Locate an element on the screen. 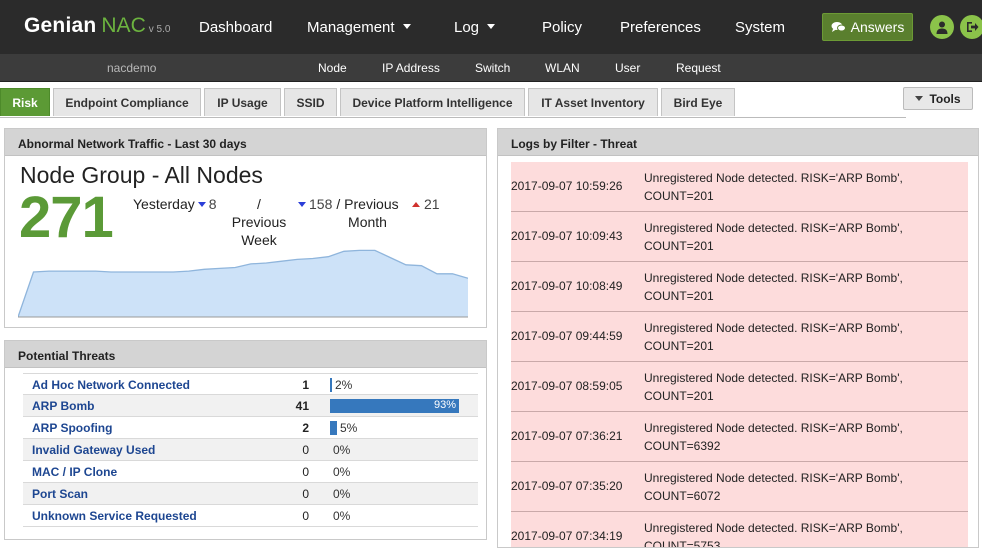 The image size is (982, 548). traffic-sparkline-chart is located at coordinates (243, 283).